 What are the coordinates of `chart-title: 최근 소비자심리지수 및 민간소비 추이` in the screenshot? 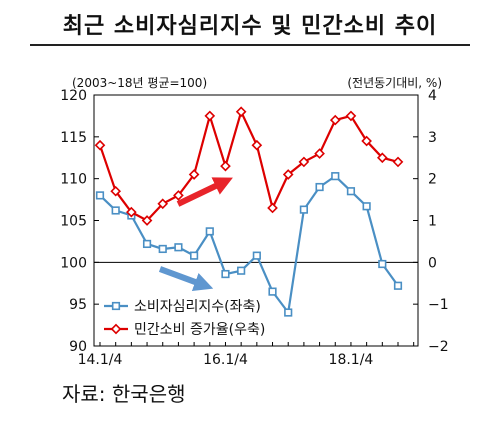 It's located at (250, 26).